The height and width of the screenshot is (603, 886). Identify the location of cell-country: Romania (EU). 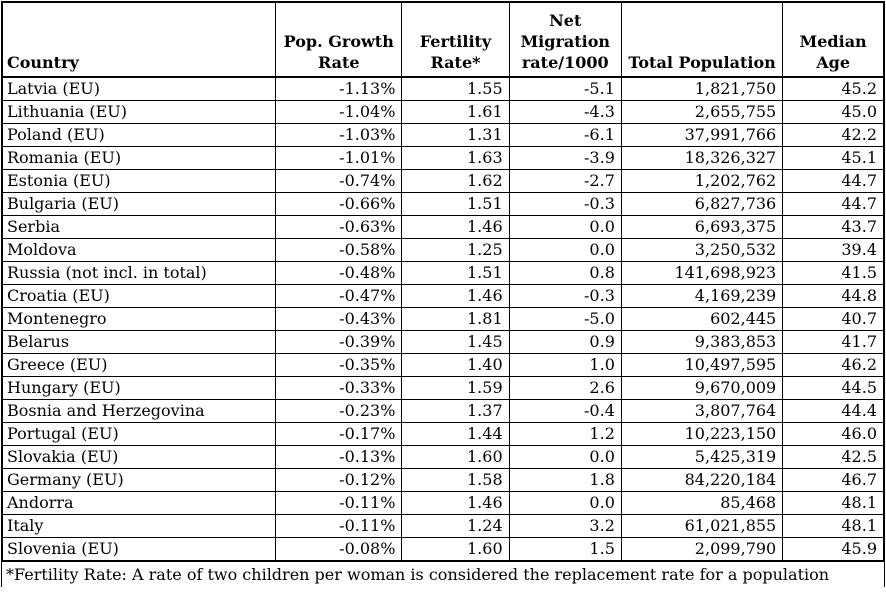
(139, 158).